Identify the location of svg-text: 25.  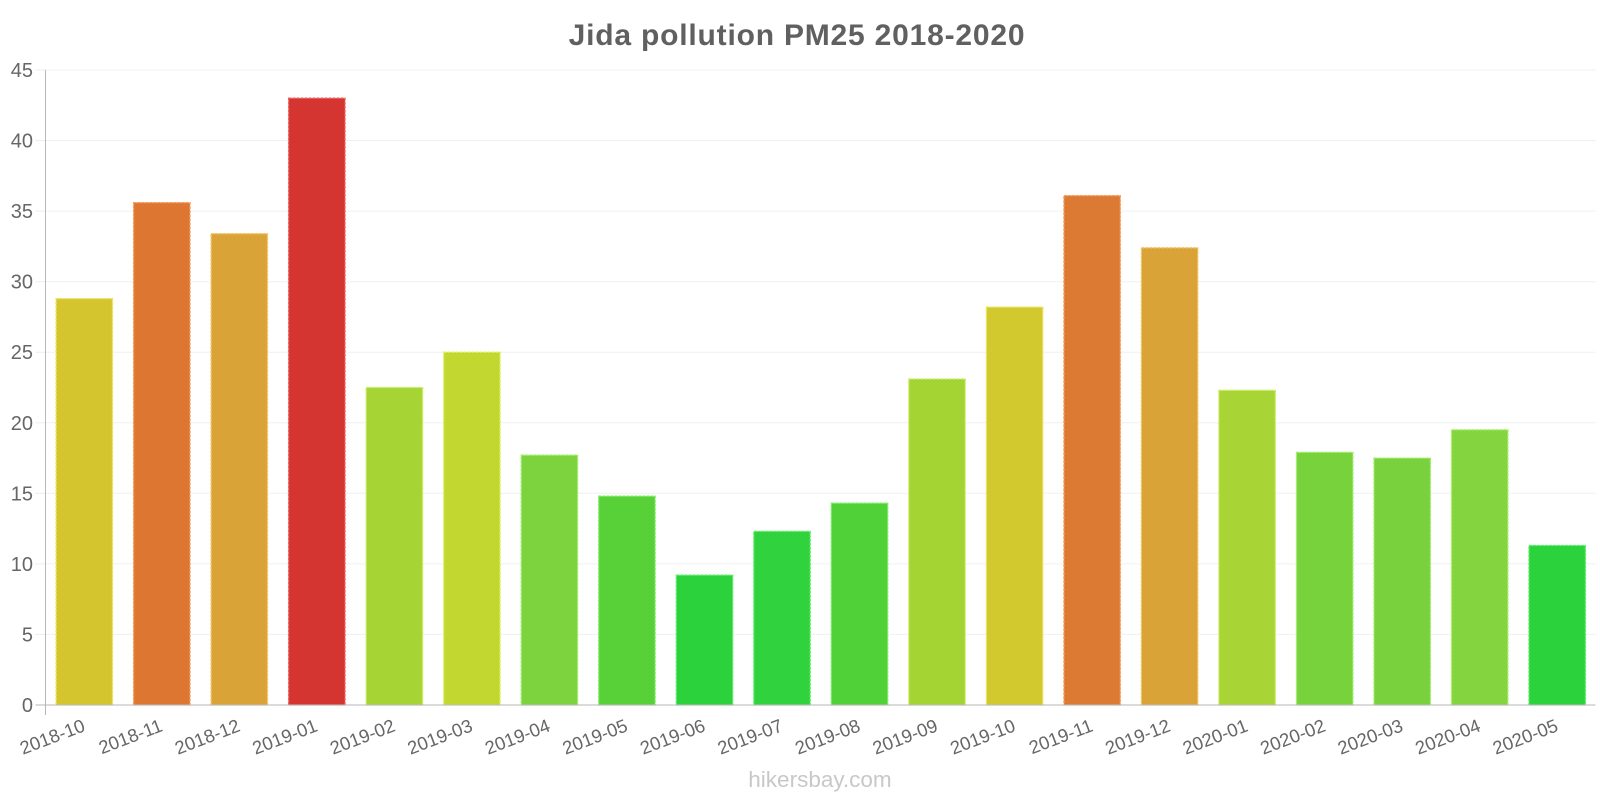
(22, 353).